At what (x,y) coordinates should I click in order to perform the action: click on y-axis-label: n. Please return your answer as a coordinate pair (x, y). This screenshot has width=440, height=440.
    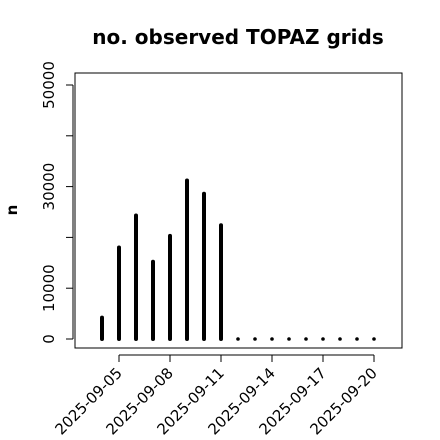
    Looking at the image, I should click on (12, 210).